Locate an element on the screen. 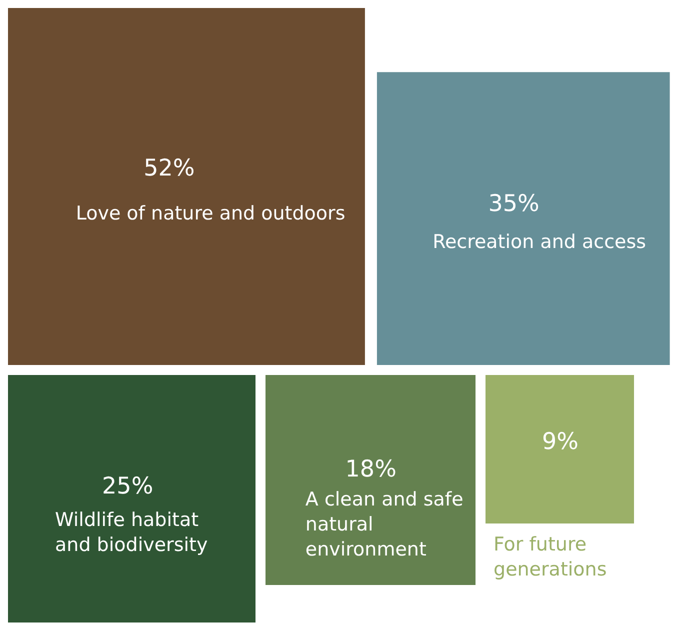 This screenshot has height=639, width=673. category-label: Love of nature and outdoors is located at coordinates (211, 213).